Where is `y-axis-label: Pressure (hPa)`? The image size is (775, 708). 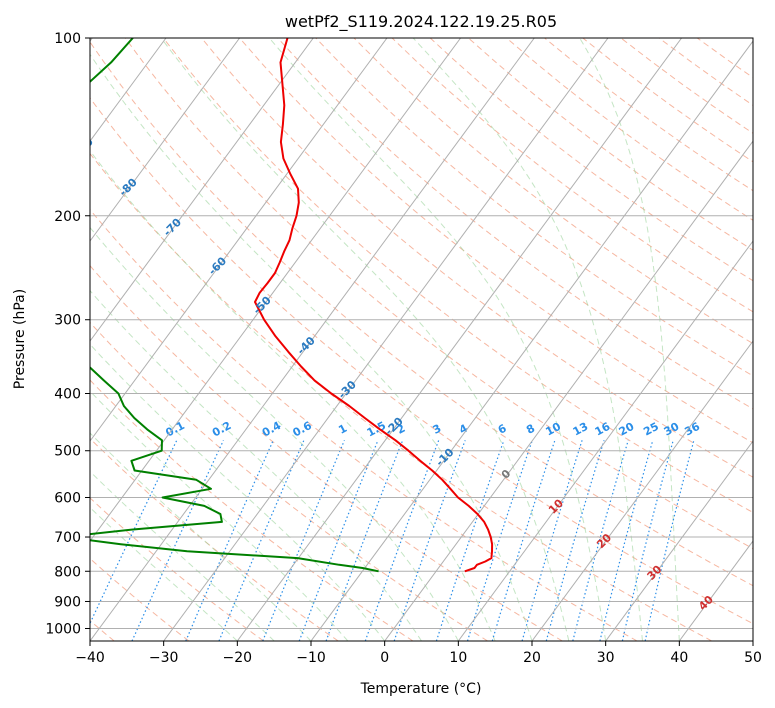 y-axis-label: Pressure (hPa) is located at coordinates (20, 339).